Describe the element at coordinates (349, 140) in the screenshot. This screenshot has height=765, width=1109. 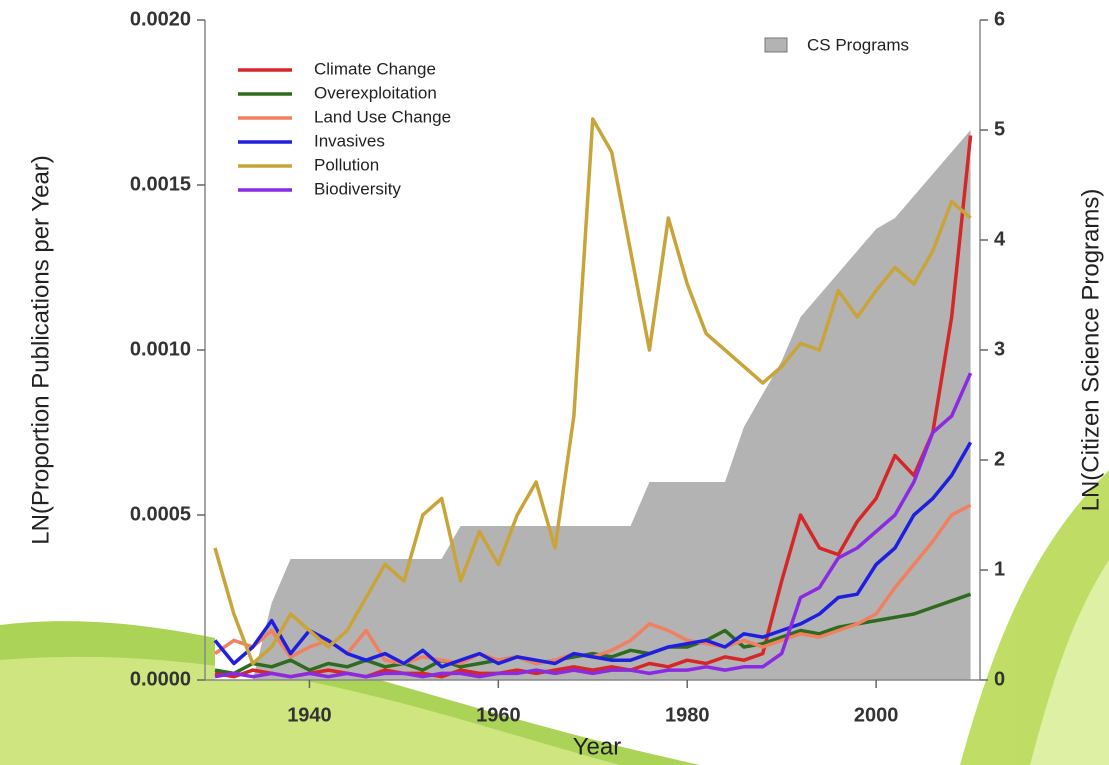
I see `legend-label: Invasives` at that location.